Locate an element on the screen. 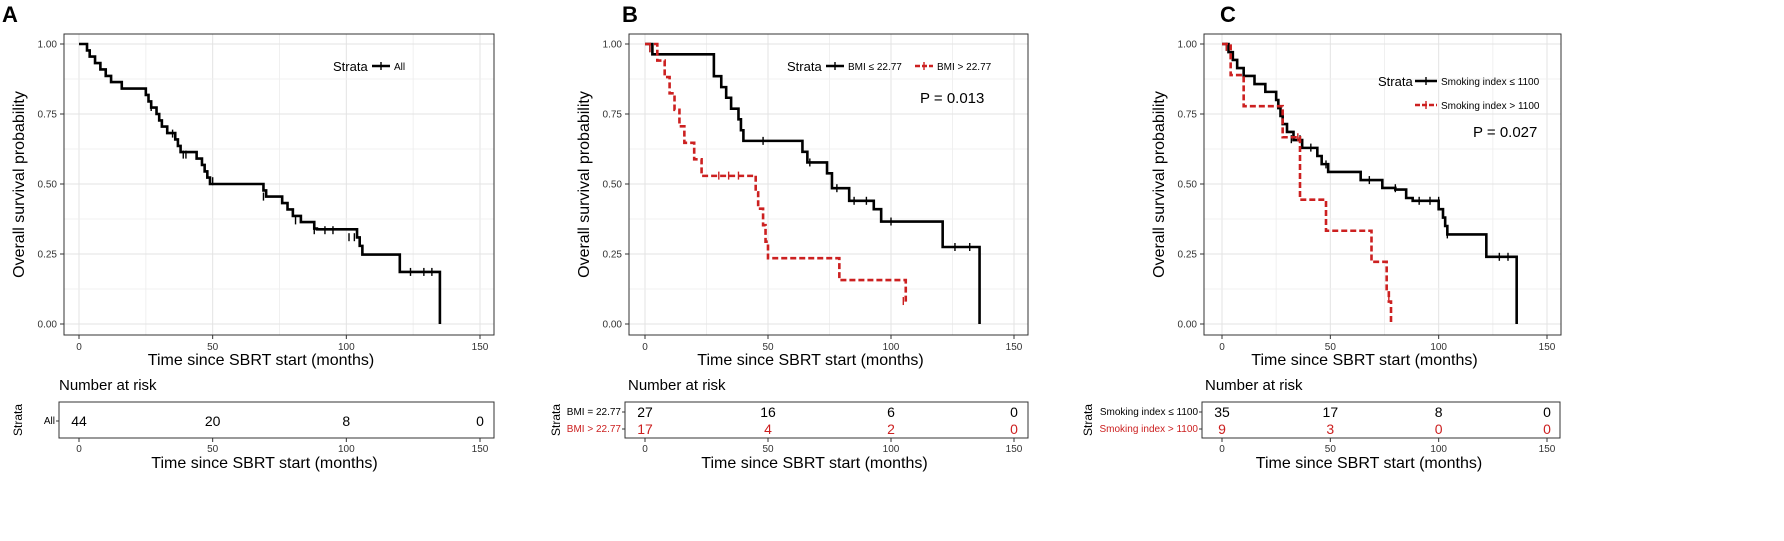  p-value: P = 0.013 is located at coordinates (952, 98).